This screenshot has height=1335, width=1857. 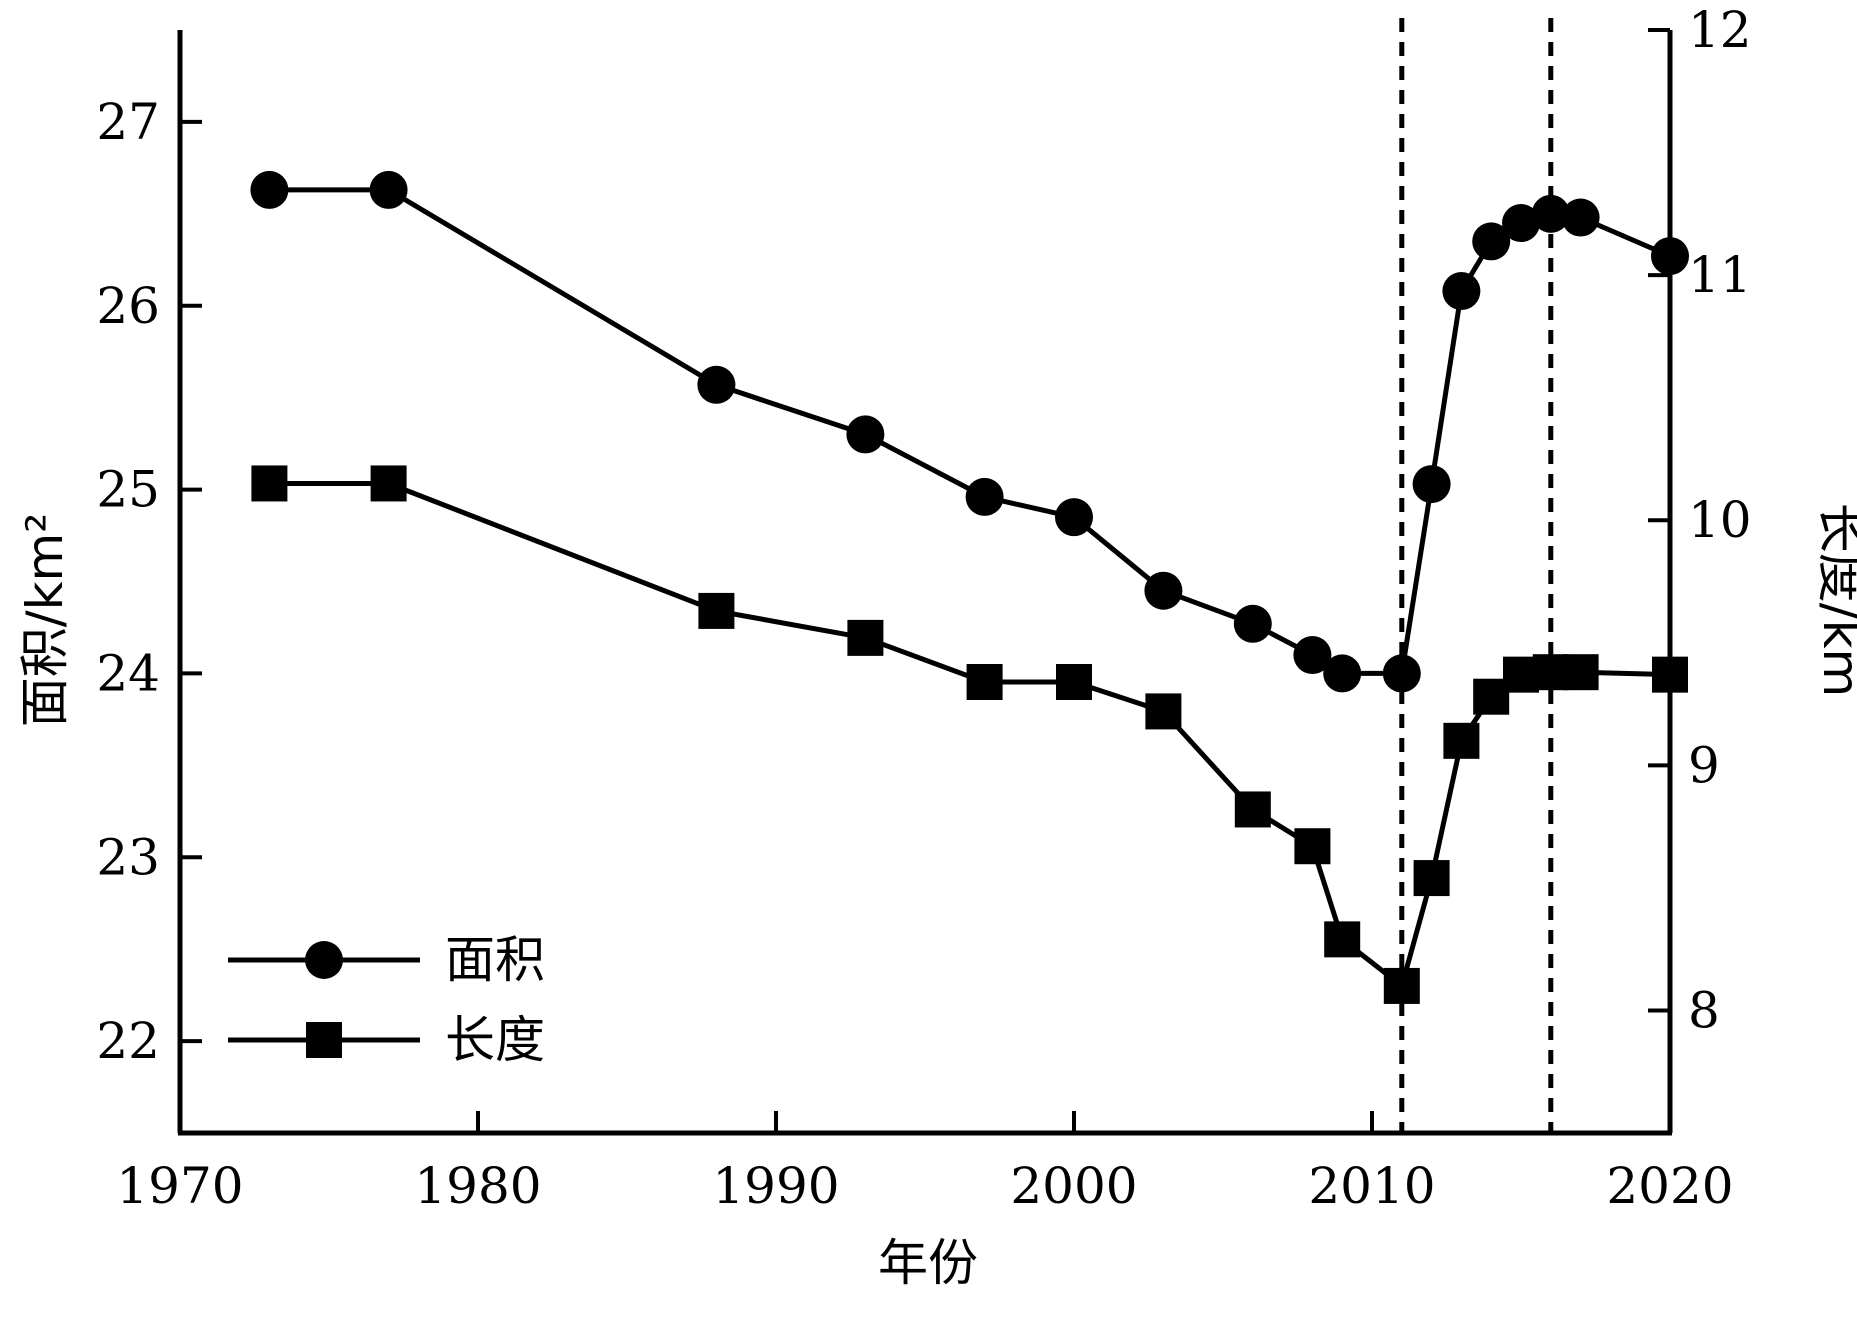 What do you see at coordinates (495, 1040) in the screenshot?
I see `legend-label-length: 长度` at bounding box center [495, 1040].